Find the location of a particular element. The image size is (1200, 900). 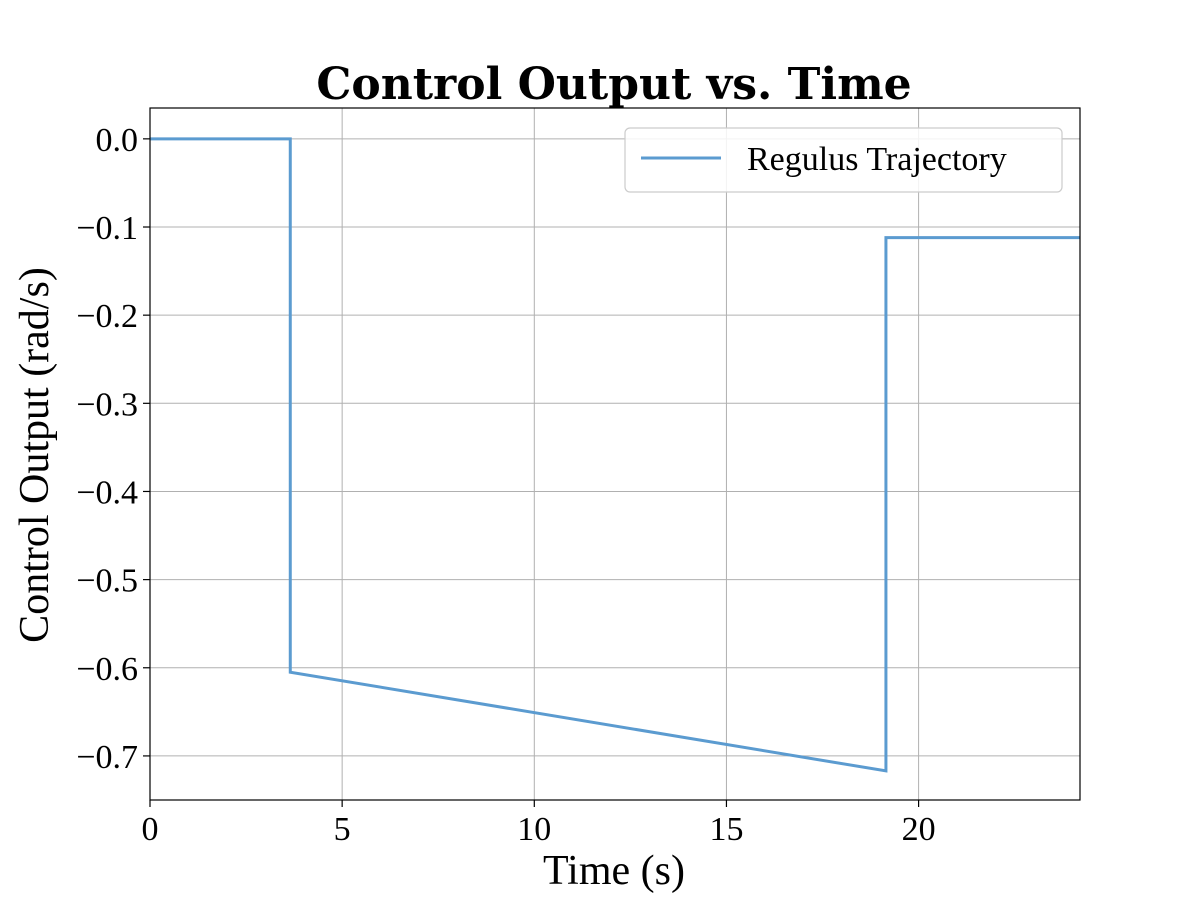

x-tick-label: 15 is located at coordinates (726, 829).